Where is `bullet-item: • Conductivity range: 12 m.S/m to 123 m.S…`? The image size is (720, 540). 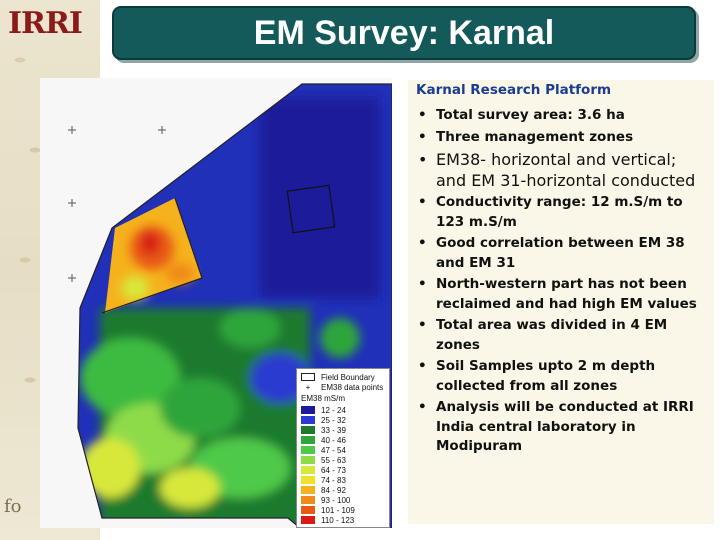
bullet-item: • Conductivity range: 12 m.S/m to 123 m.S… is located at coordinates (550, 212).